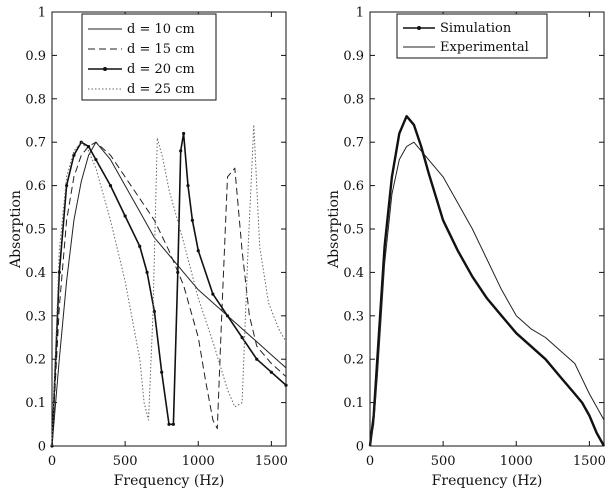  Describe the element at coordinates (334, 229) in the screenshot. I see `right-y-axis-label: Absorption` at that location.